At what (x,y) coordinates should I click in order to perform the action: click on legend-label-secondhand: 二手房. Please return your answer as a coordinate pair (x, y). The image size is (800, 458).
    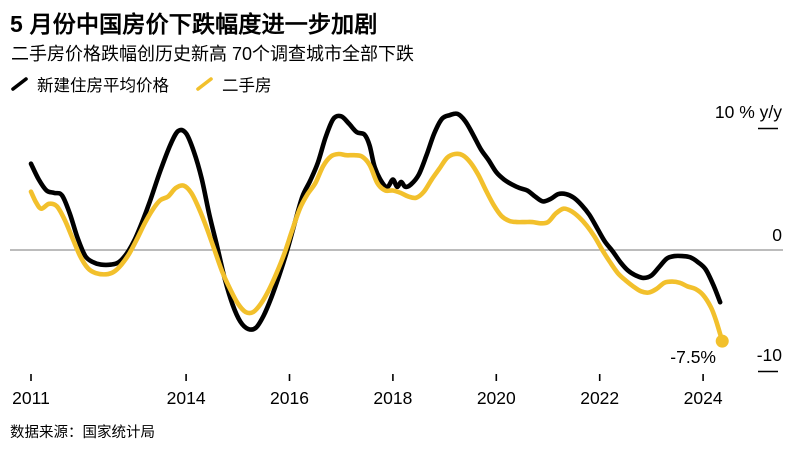
    Looking at the image, I should click on (247, 86).